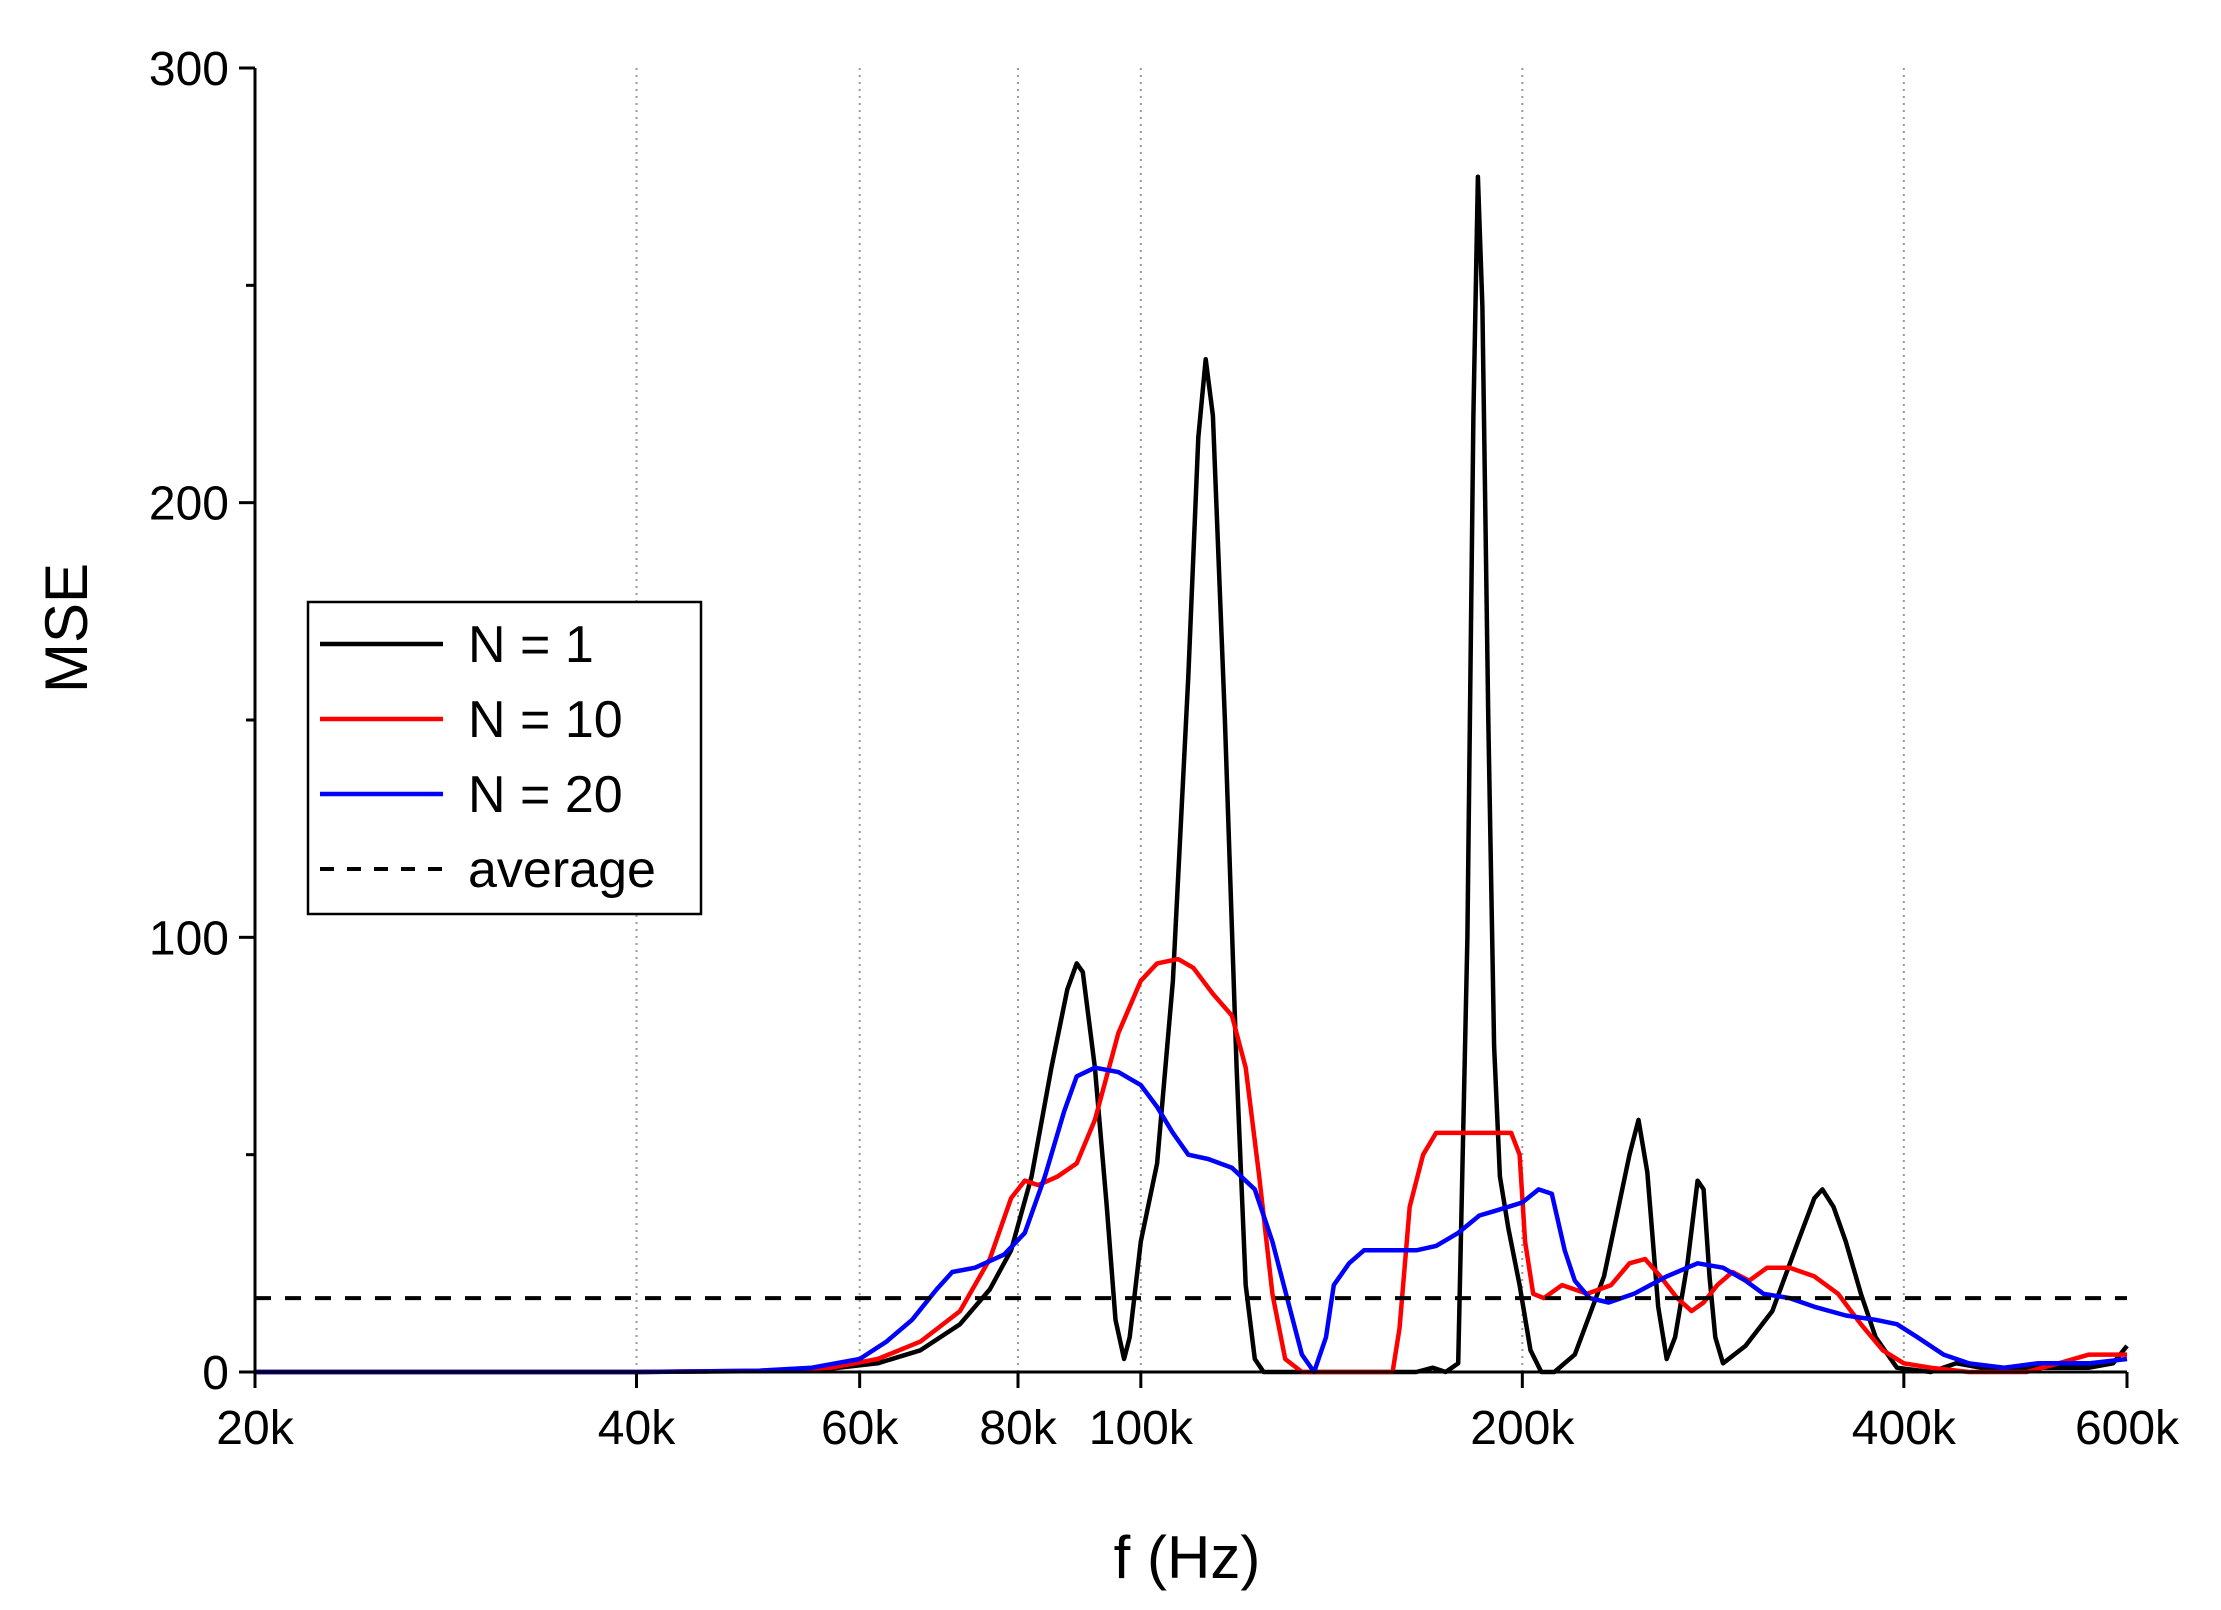  What do you see at coordinates (488, 757) in the screenshot?
I see `legend-entries: N = 1 N = 10 N = 20 average` at bounding box center [488, 757].